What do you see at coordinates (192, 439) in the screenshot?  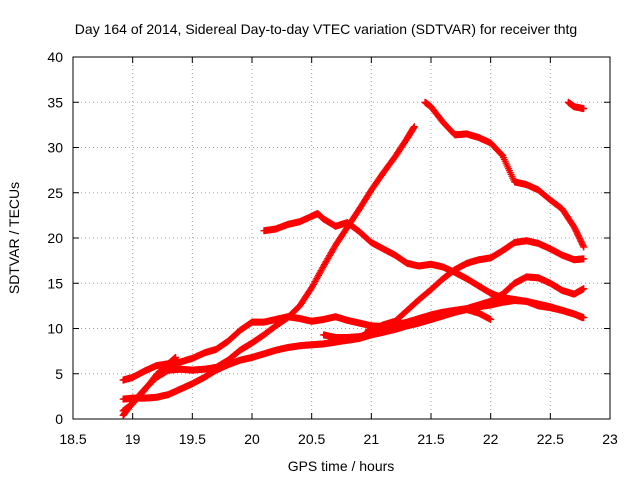 I see `x-tick-label: 19.5` at bounding box center [192, 439].